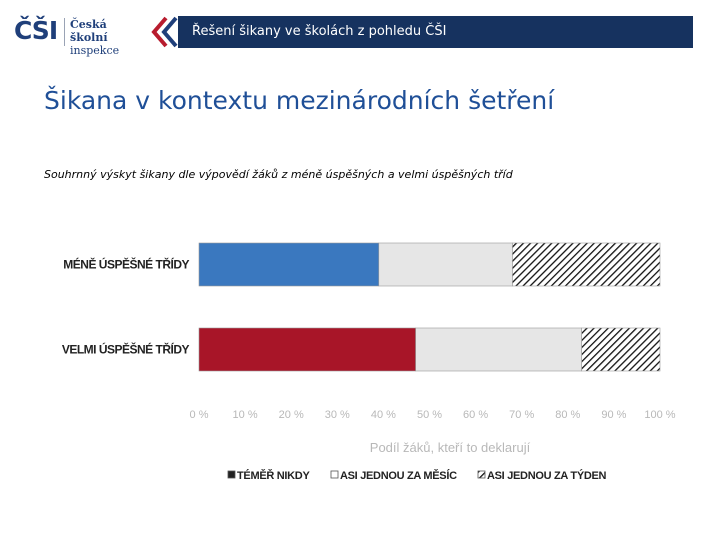 The width and height of the screenshot is (720, 540). I want to click on x-tick-label: 100 %, so click(659, 415).